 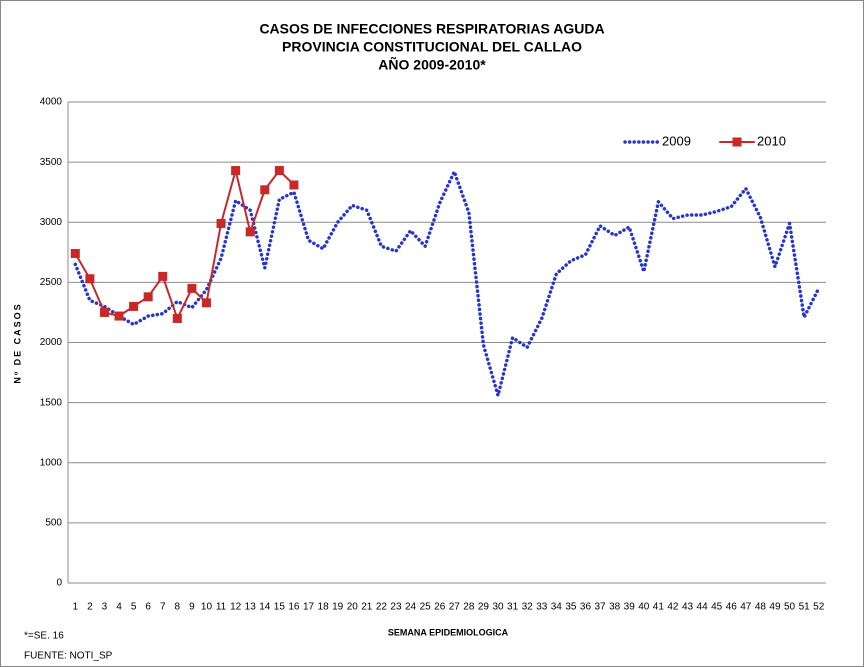 What do you see at coordinates (51, 222) in the screenshot?
I see `y-tick-label: 3000` at bounding box center [51, 222].